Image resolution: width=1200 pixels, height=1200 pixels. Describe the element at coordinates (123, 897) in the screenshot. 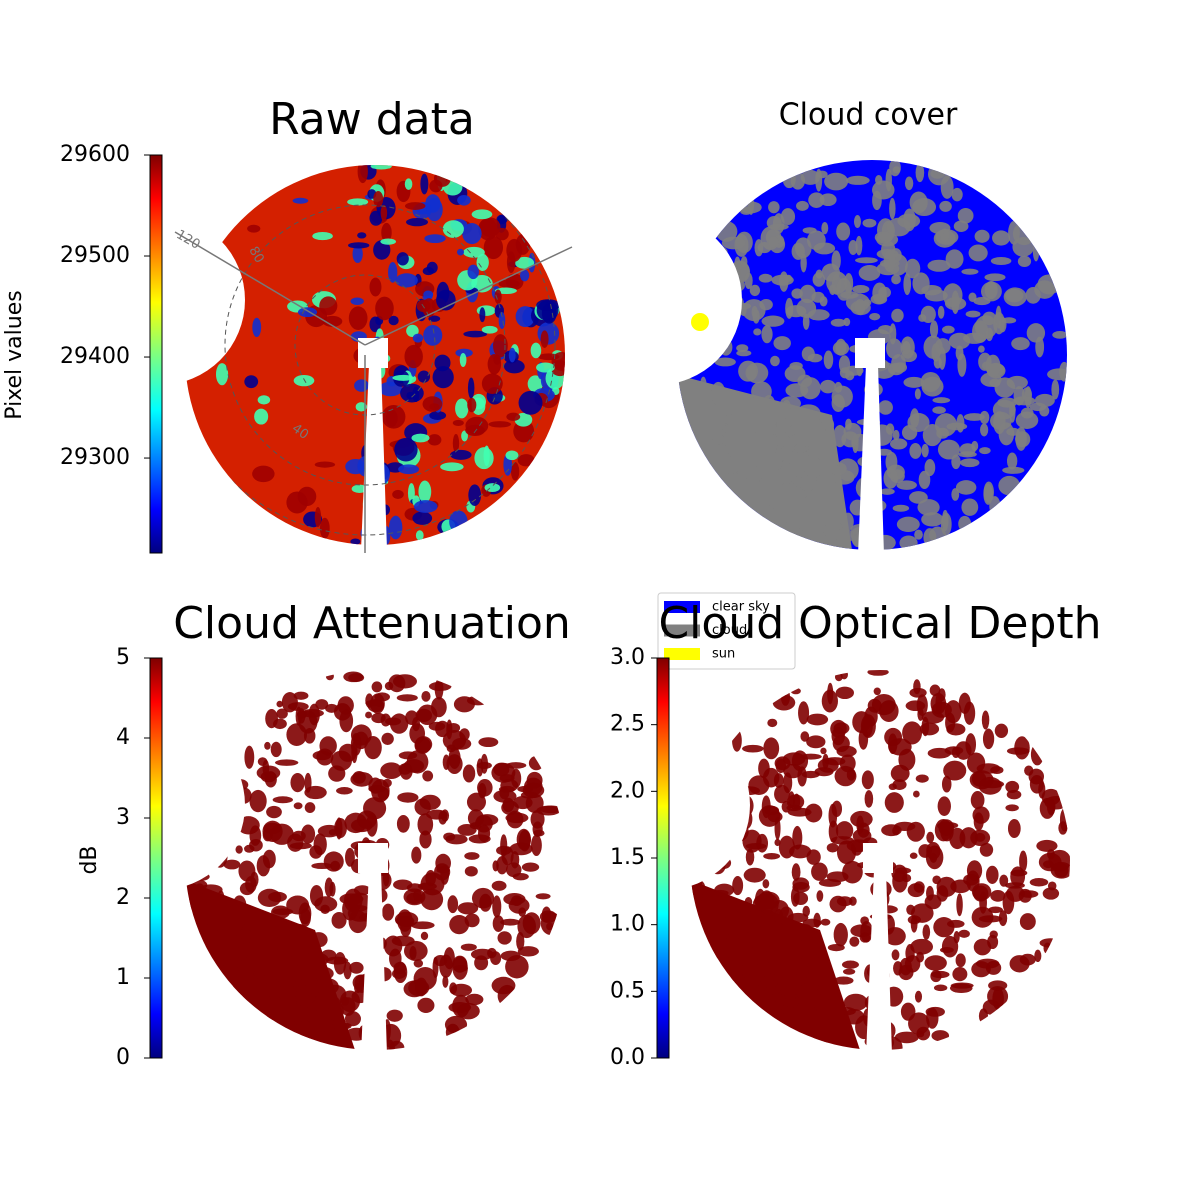

I see `colorbar-tick-label: 2` at that location.